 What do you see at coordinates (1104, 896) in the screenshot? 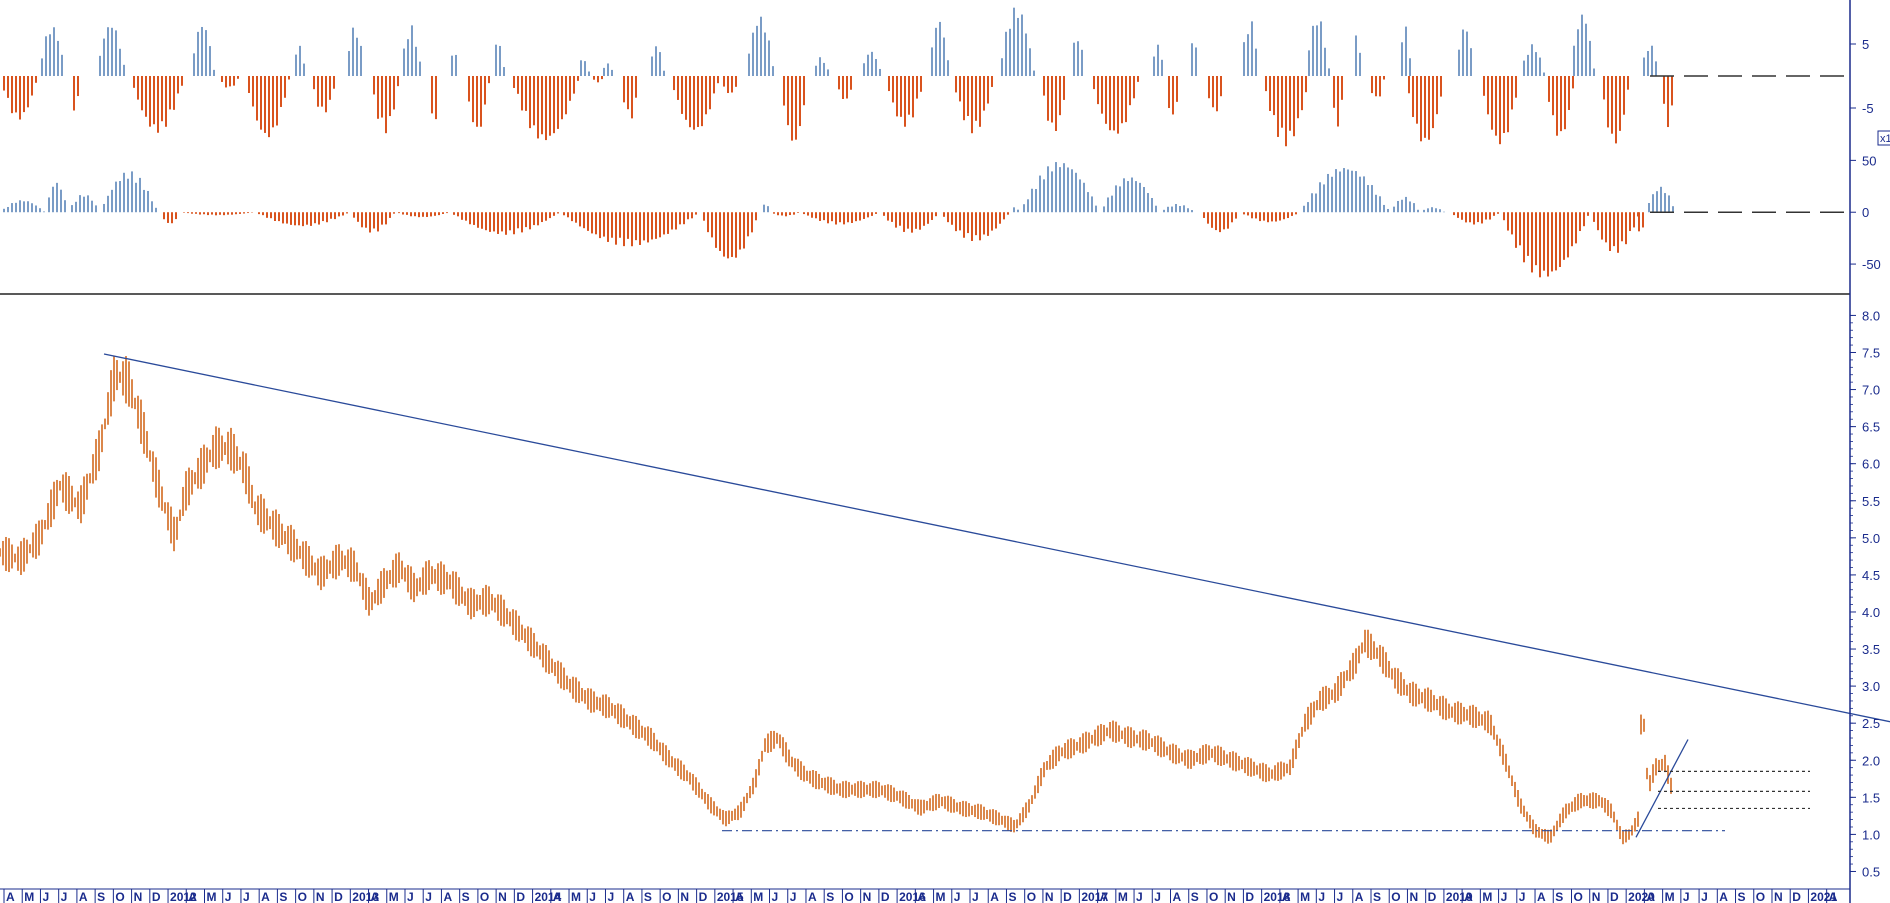
I see `x-tick-label-60: A` at bounding box center [1104, 896].